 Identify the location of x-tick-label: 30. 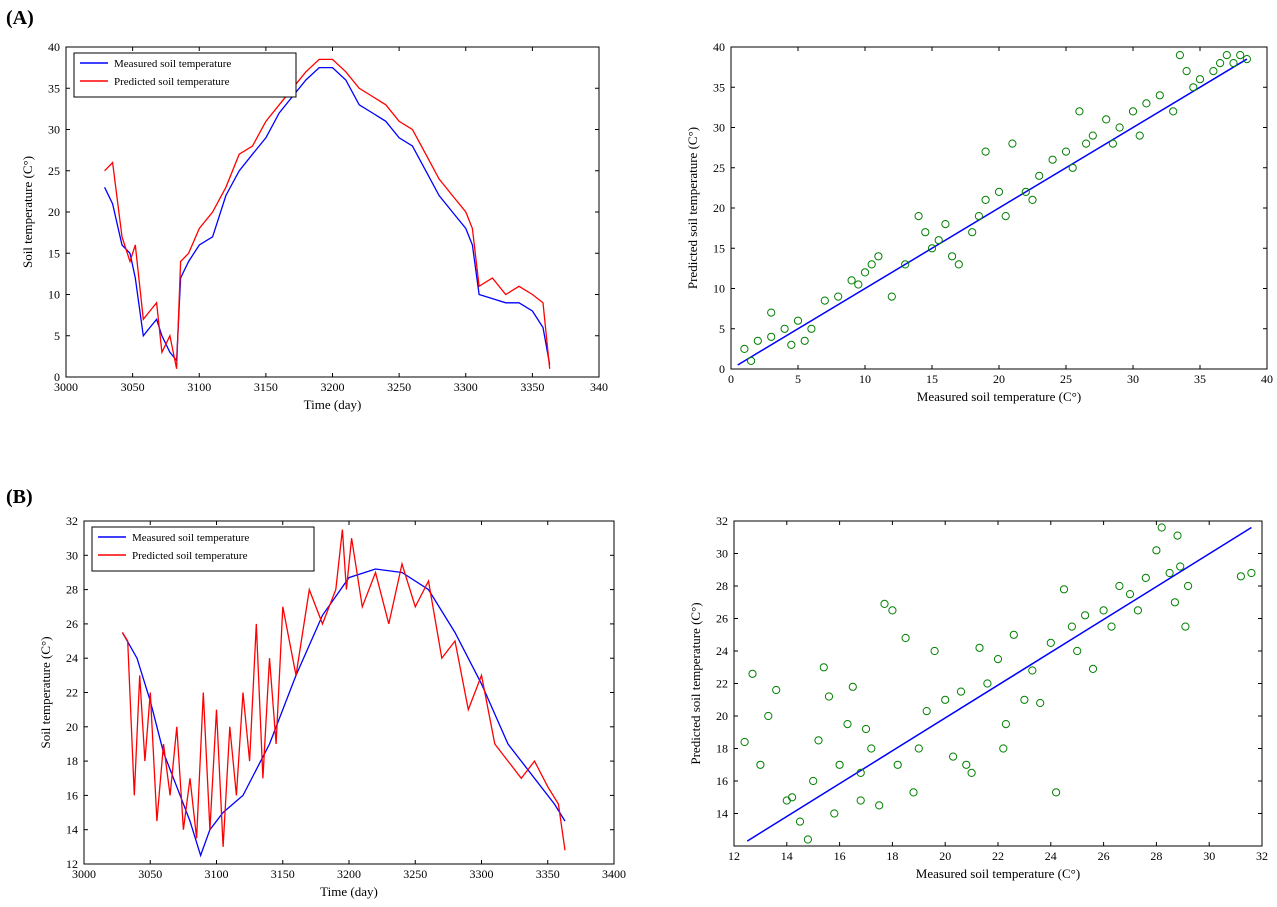
(1133, 379).